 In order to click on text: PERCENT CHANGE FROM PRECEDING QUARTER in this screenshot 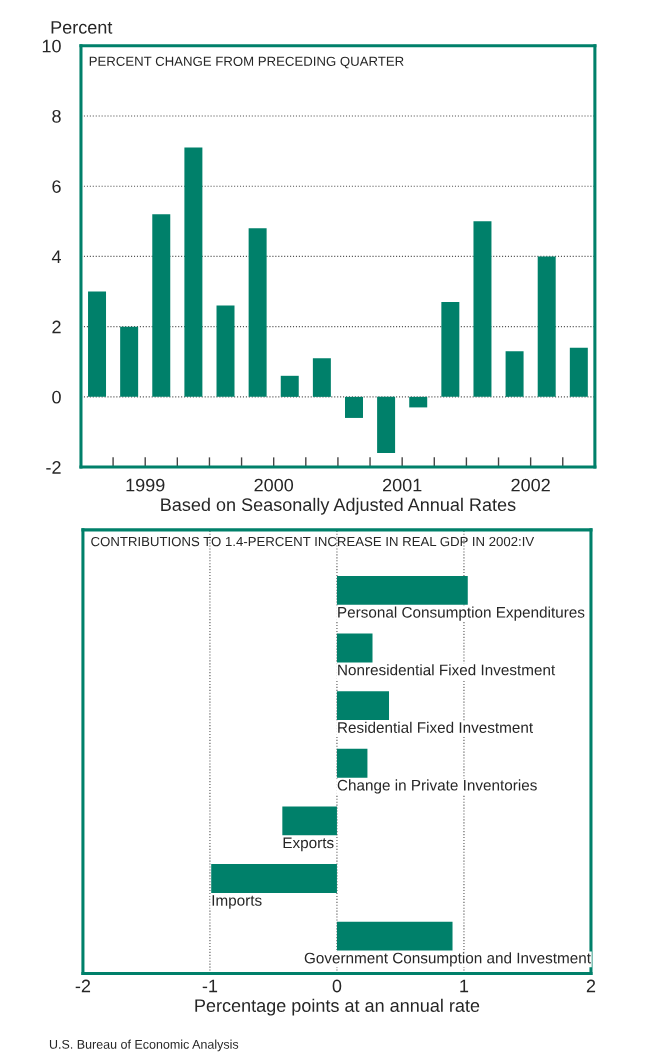, I will do `click(246, 62)`.